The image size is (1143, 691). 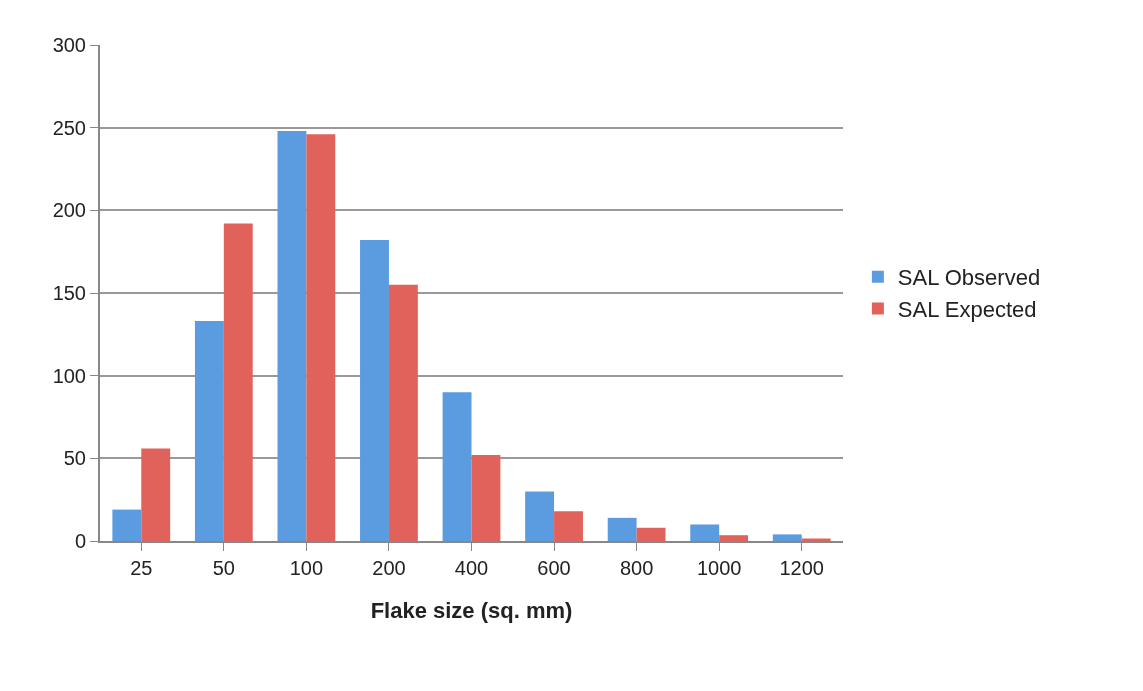 I want to click on y-tick-label: 100, so click(x=69, y=375).